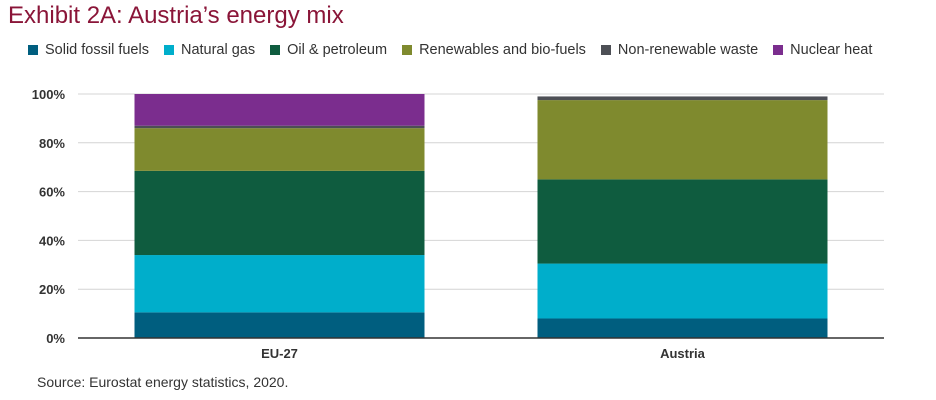 The height and width of the screenshot is (400, 936). What do you see at coordinates (337, 50) in the screenshot?
I see `legend-label: Oil & petroleum` at bounding box center [337, 50].